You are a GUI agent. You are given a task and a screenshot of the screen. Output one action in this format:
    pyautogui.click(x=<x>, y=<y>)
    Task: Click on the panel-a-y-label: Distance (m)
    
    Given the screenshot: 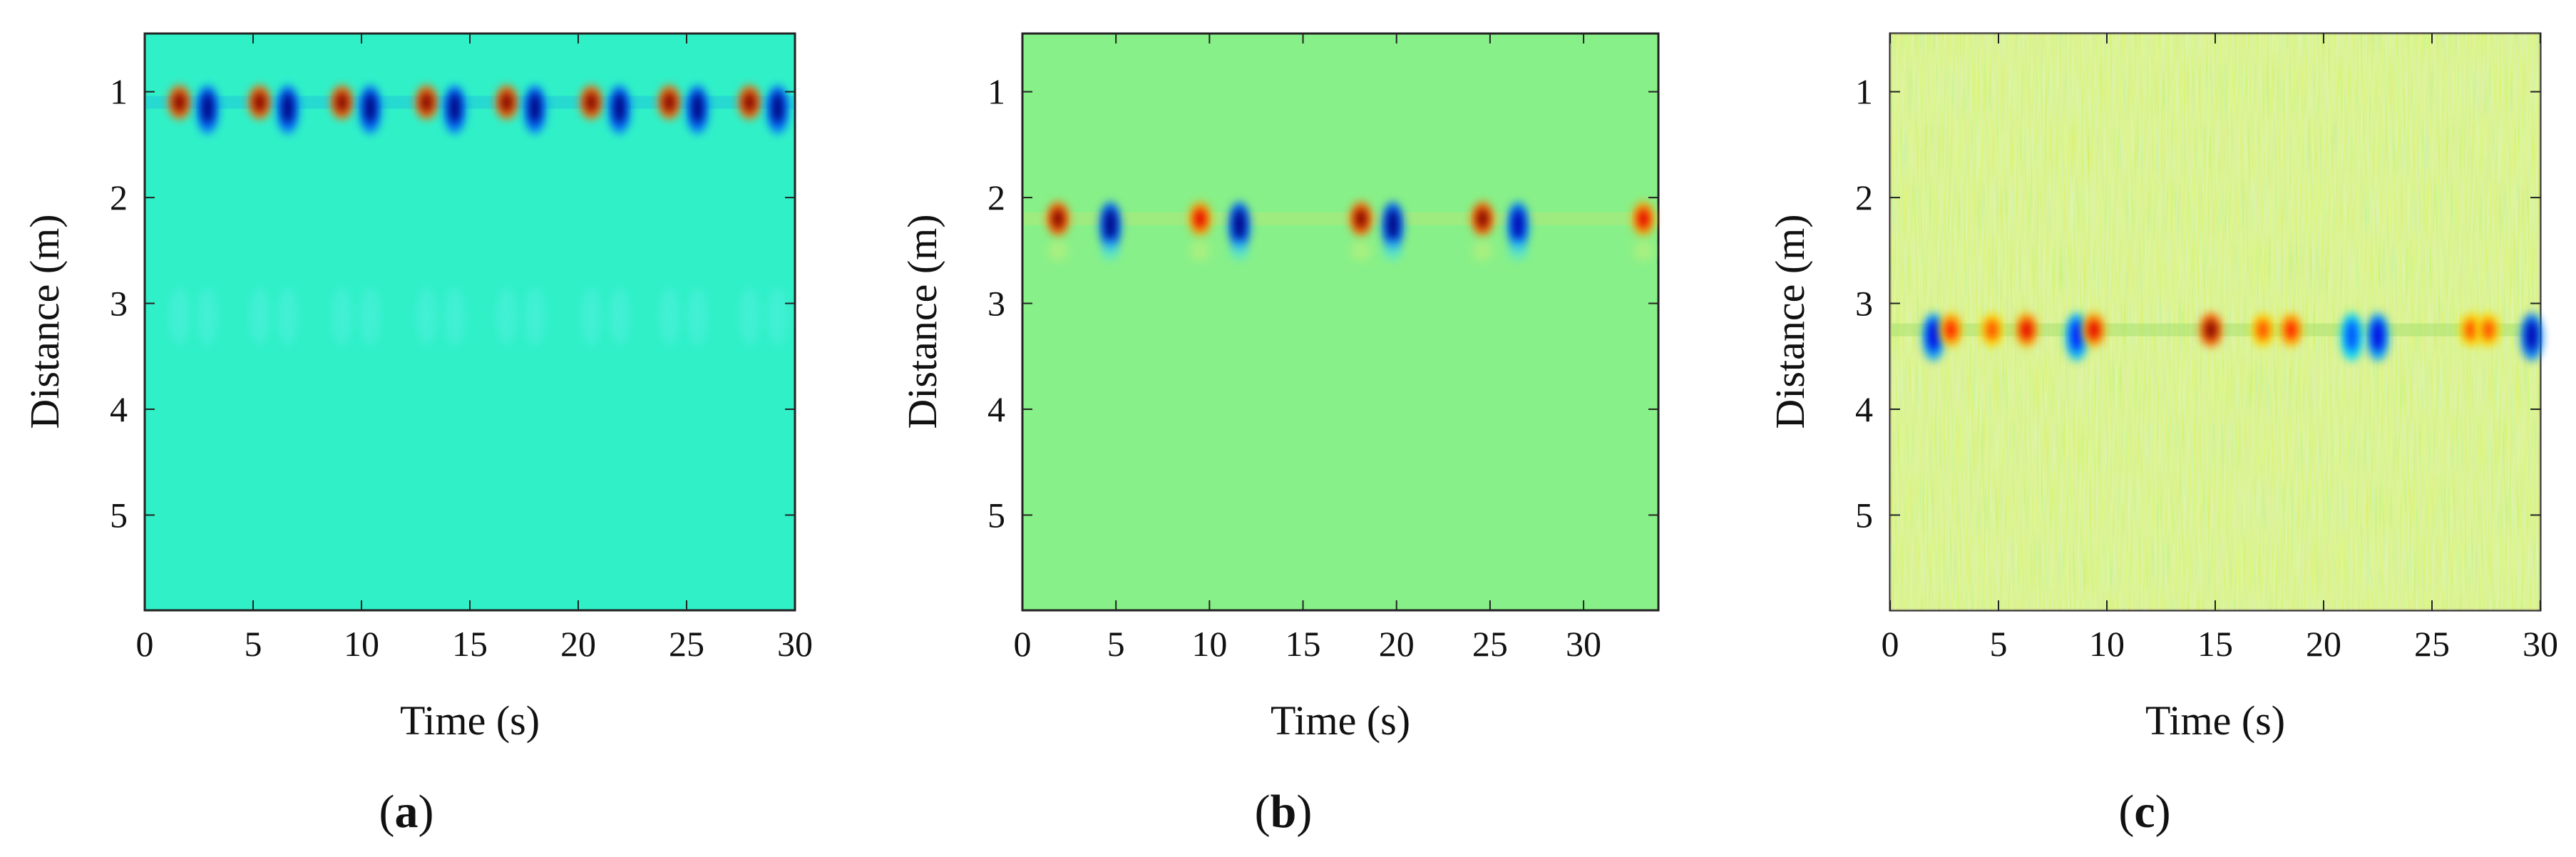 What is the action you would take?
    pyautogui.click(x=44, y=321)
    